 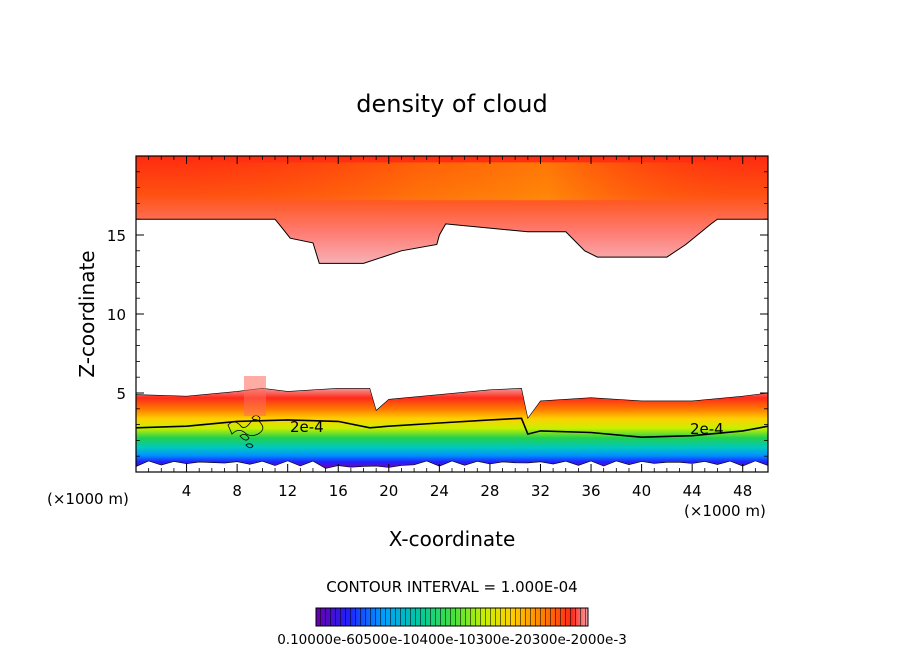 I want to click on x-tick-label: 16, so click(x=338, y=491).